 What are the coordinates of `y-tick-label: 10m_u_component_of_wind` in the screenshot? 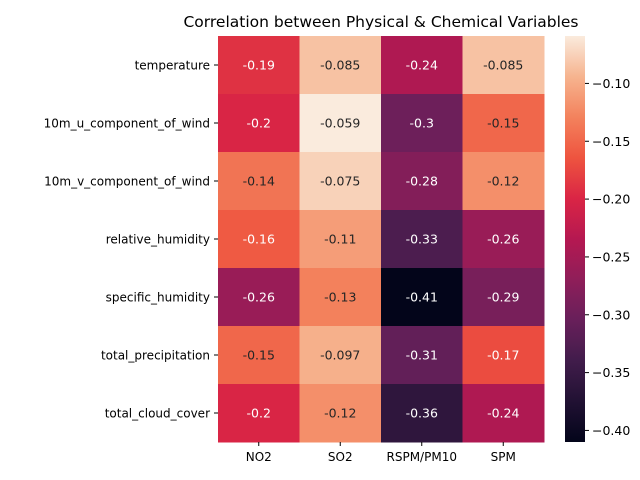 It's located at (127, 124).